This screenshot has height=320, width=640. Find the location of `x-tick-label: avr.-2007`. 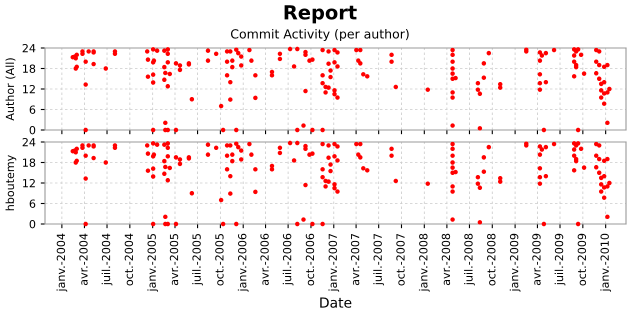

x-tick-label: avr.-2007 is located at coordinates (355, 260).